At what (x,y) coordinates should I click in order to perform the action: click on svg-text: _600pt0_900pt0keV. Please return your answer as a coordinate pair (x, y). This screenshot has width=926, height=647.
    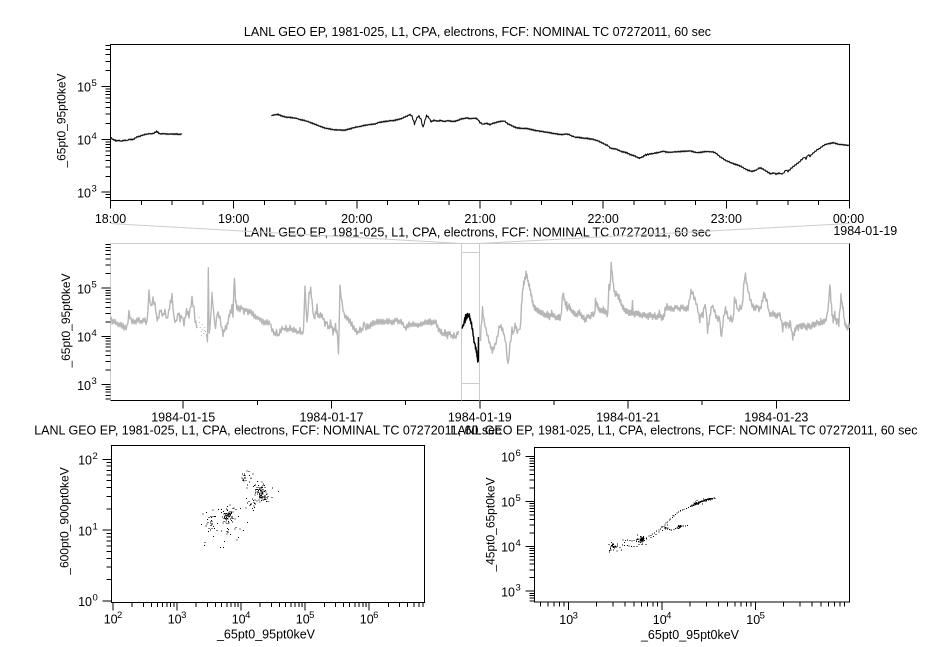
    Looking at the image, I should click on (65, 521).